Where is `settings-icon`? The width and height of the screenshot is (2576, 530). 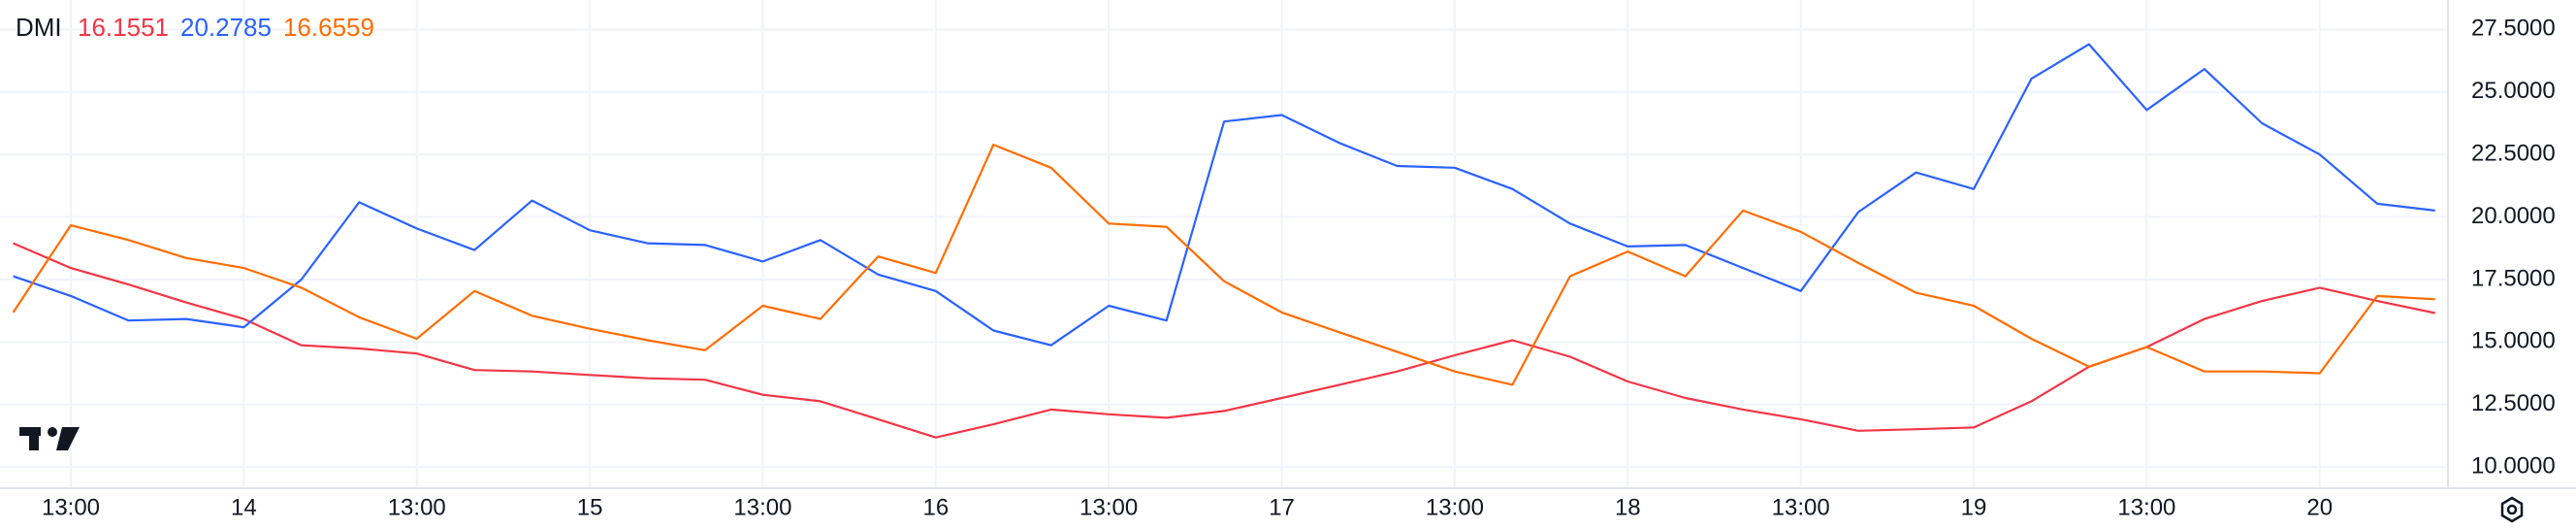
settings-icon is located at coordinates (2512, 509).